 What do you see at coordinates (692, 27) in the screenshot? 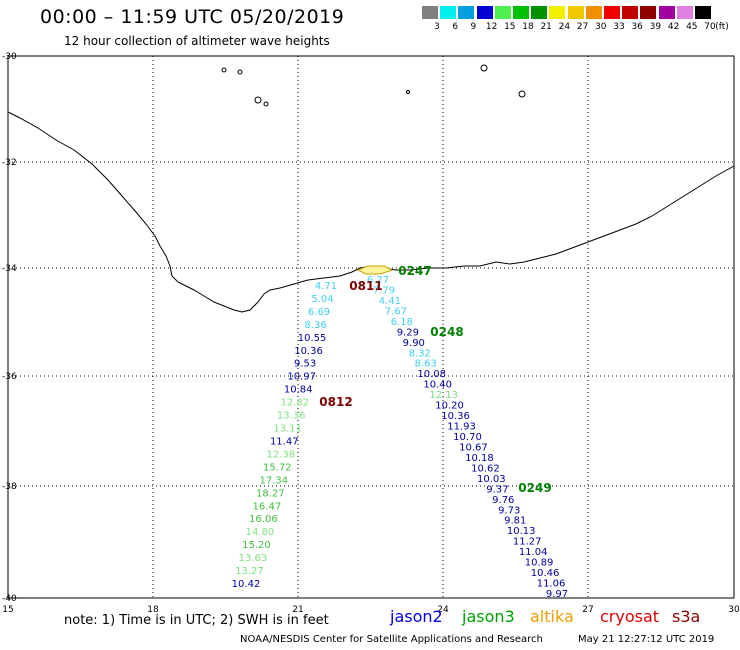
I see `legend-label: 45` at bounding box center [692, 27].